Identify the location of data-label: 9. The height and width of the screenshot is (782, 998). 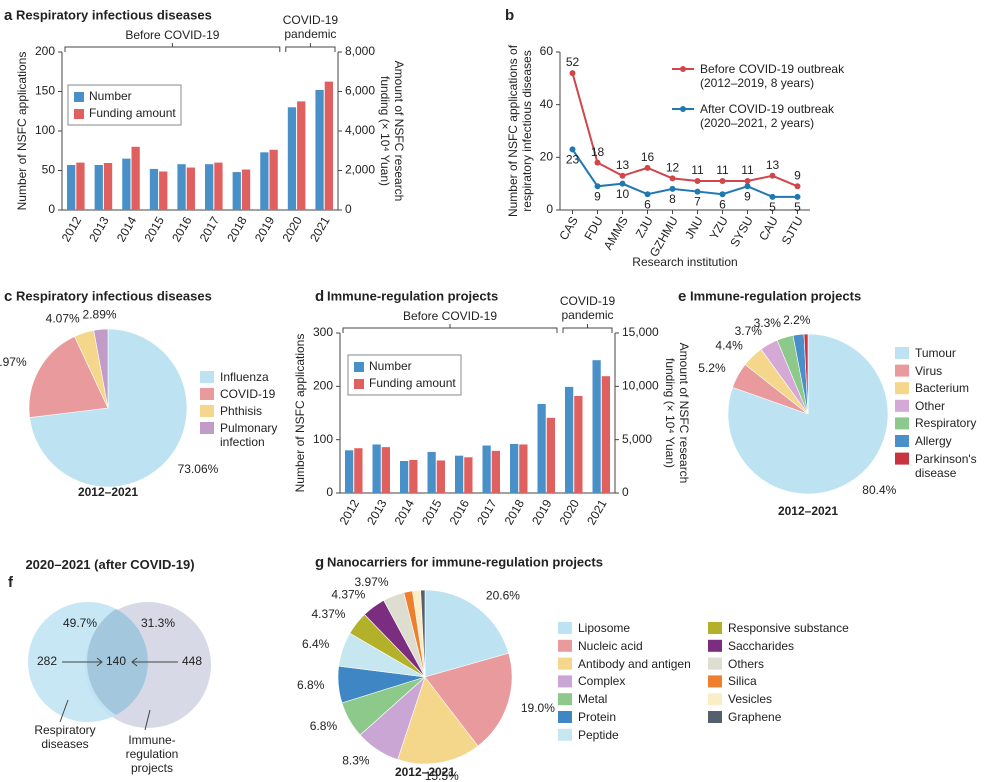
(747, 196).